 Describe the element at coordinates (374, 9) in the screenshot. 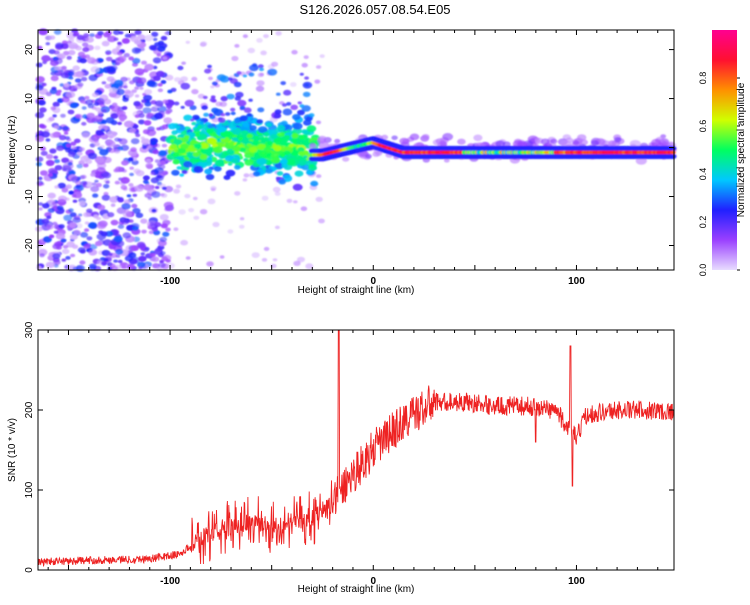

I see `chart-title: S126.2026.057.08.54.E05` at that location.